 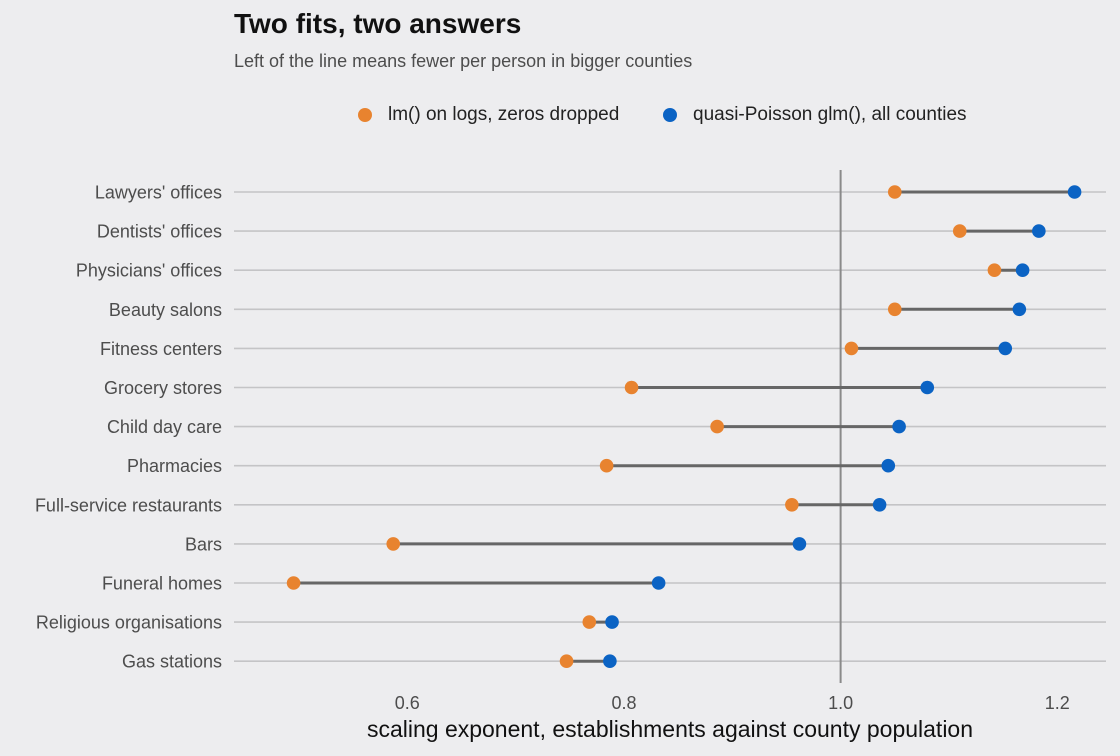 I want to click on legend-marker-lm, so click(x=365, y=115).